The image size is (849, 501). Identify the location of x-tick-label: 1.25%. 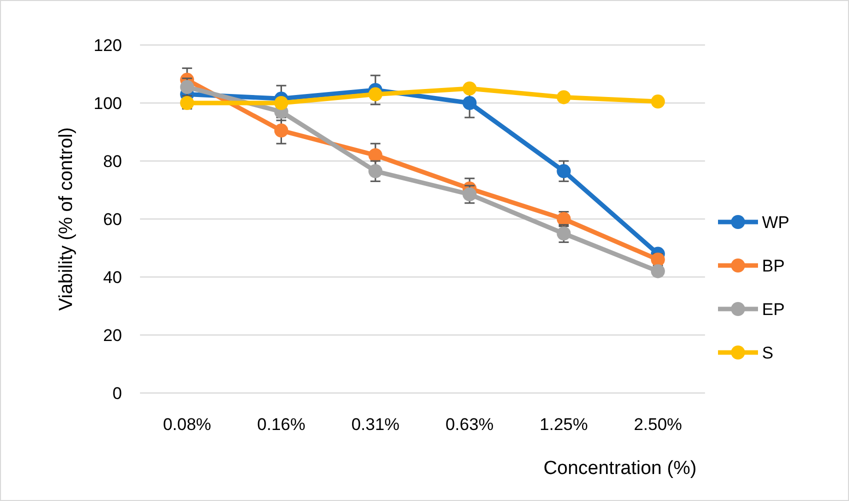
(564, 424).